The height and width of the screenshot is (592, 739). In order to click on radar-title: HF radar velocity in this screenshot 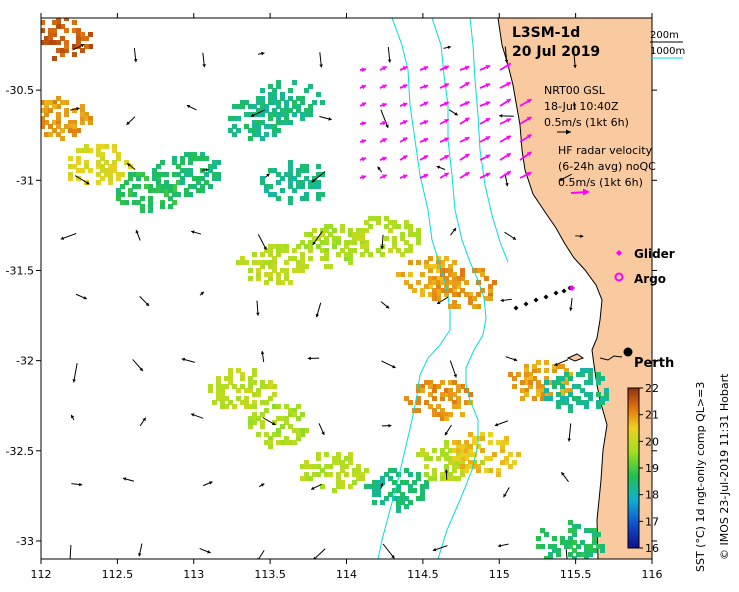, I will do `click(605, 150)`.